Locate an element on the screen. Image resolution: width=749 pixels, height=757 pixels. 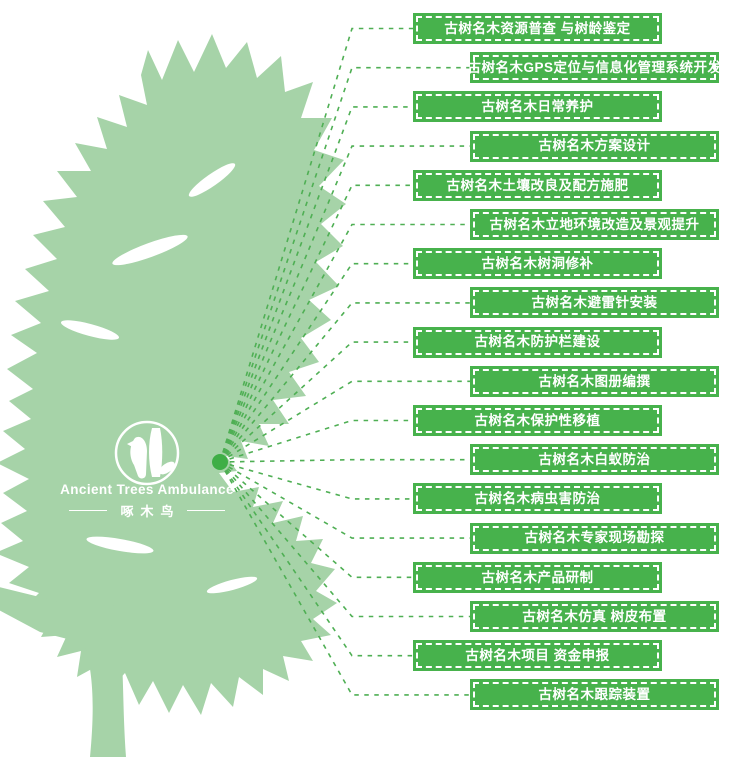
service-banner-label: 古树名木立地环境改造及景观提升 is located at coordinates (594, 224).